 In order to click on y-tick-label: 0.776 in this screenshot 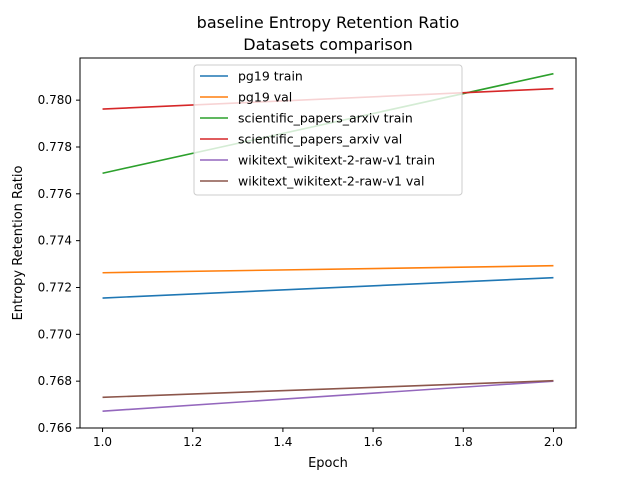, I will do `click(55, 194)`.